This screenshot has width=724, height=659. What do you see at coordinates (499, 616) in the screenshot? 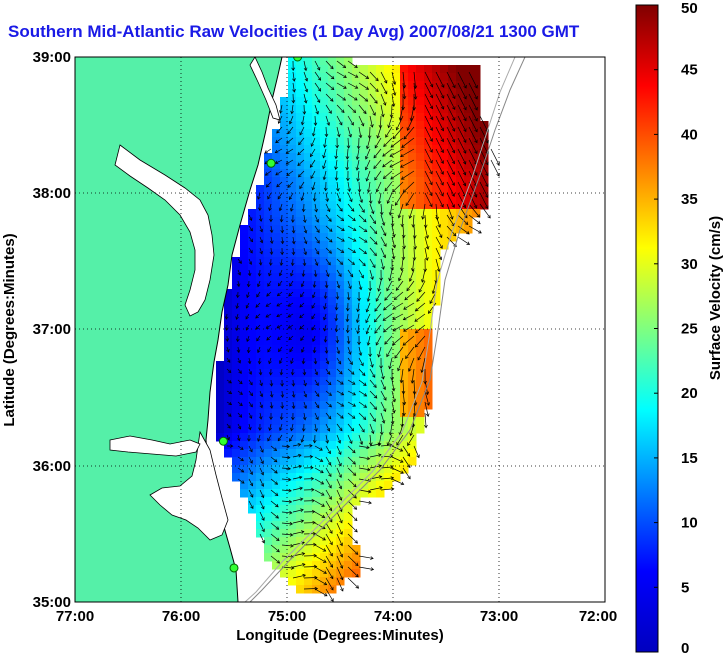
I see `x-tick-label: 73:00` at bounding box center [499, 616].